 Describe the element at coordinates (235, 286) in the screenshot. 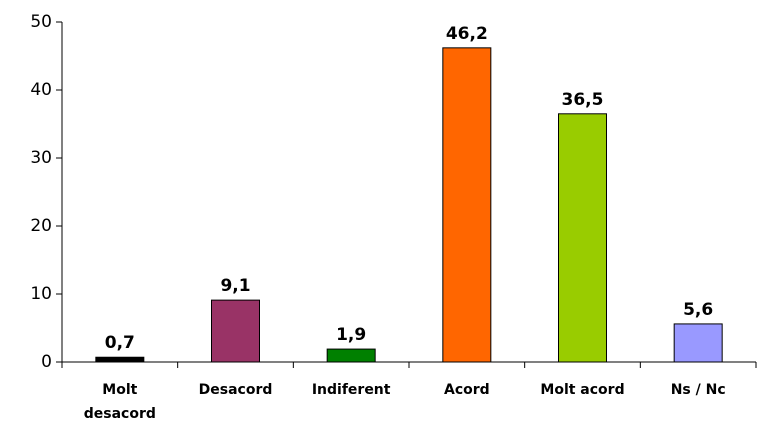

I see `value-label: 9,1` at that location.